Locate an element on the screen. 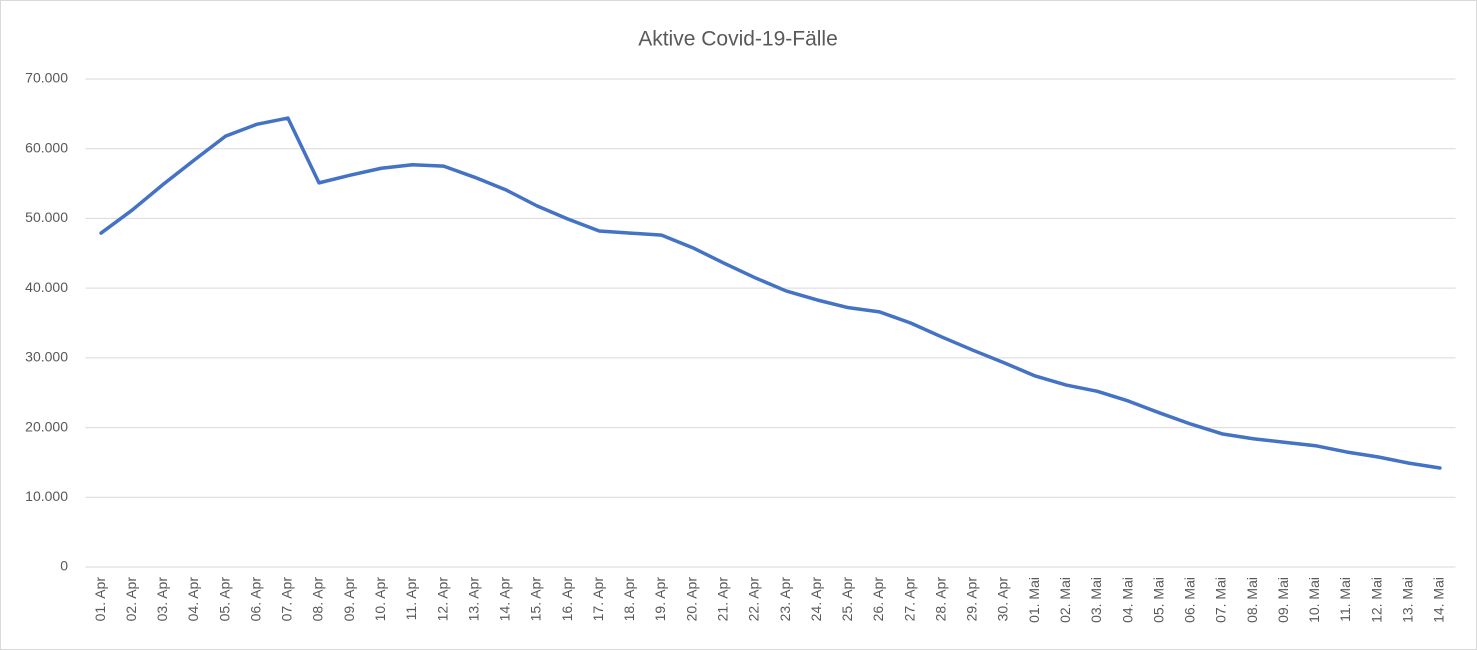  x-tick-label: 16. Apr is located at coordinates (567, 599).